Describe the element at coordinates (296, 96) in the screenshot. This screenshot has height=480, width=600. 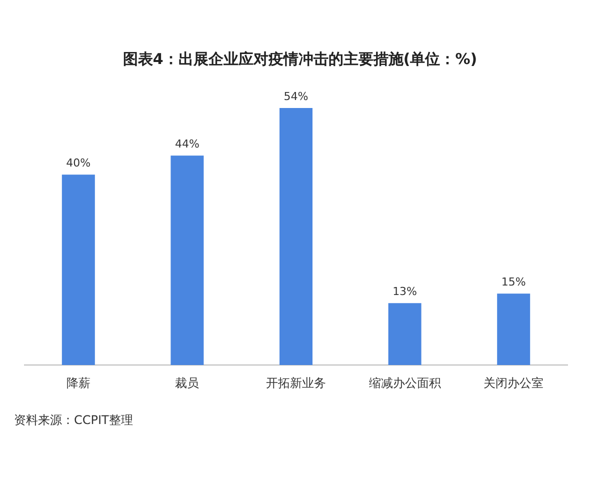
I see `data-label: 54%` at that location.